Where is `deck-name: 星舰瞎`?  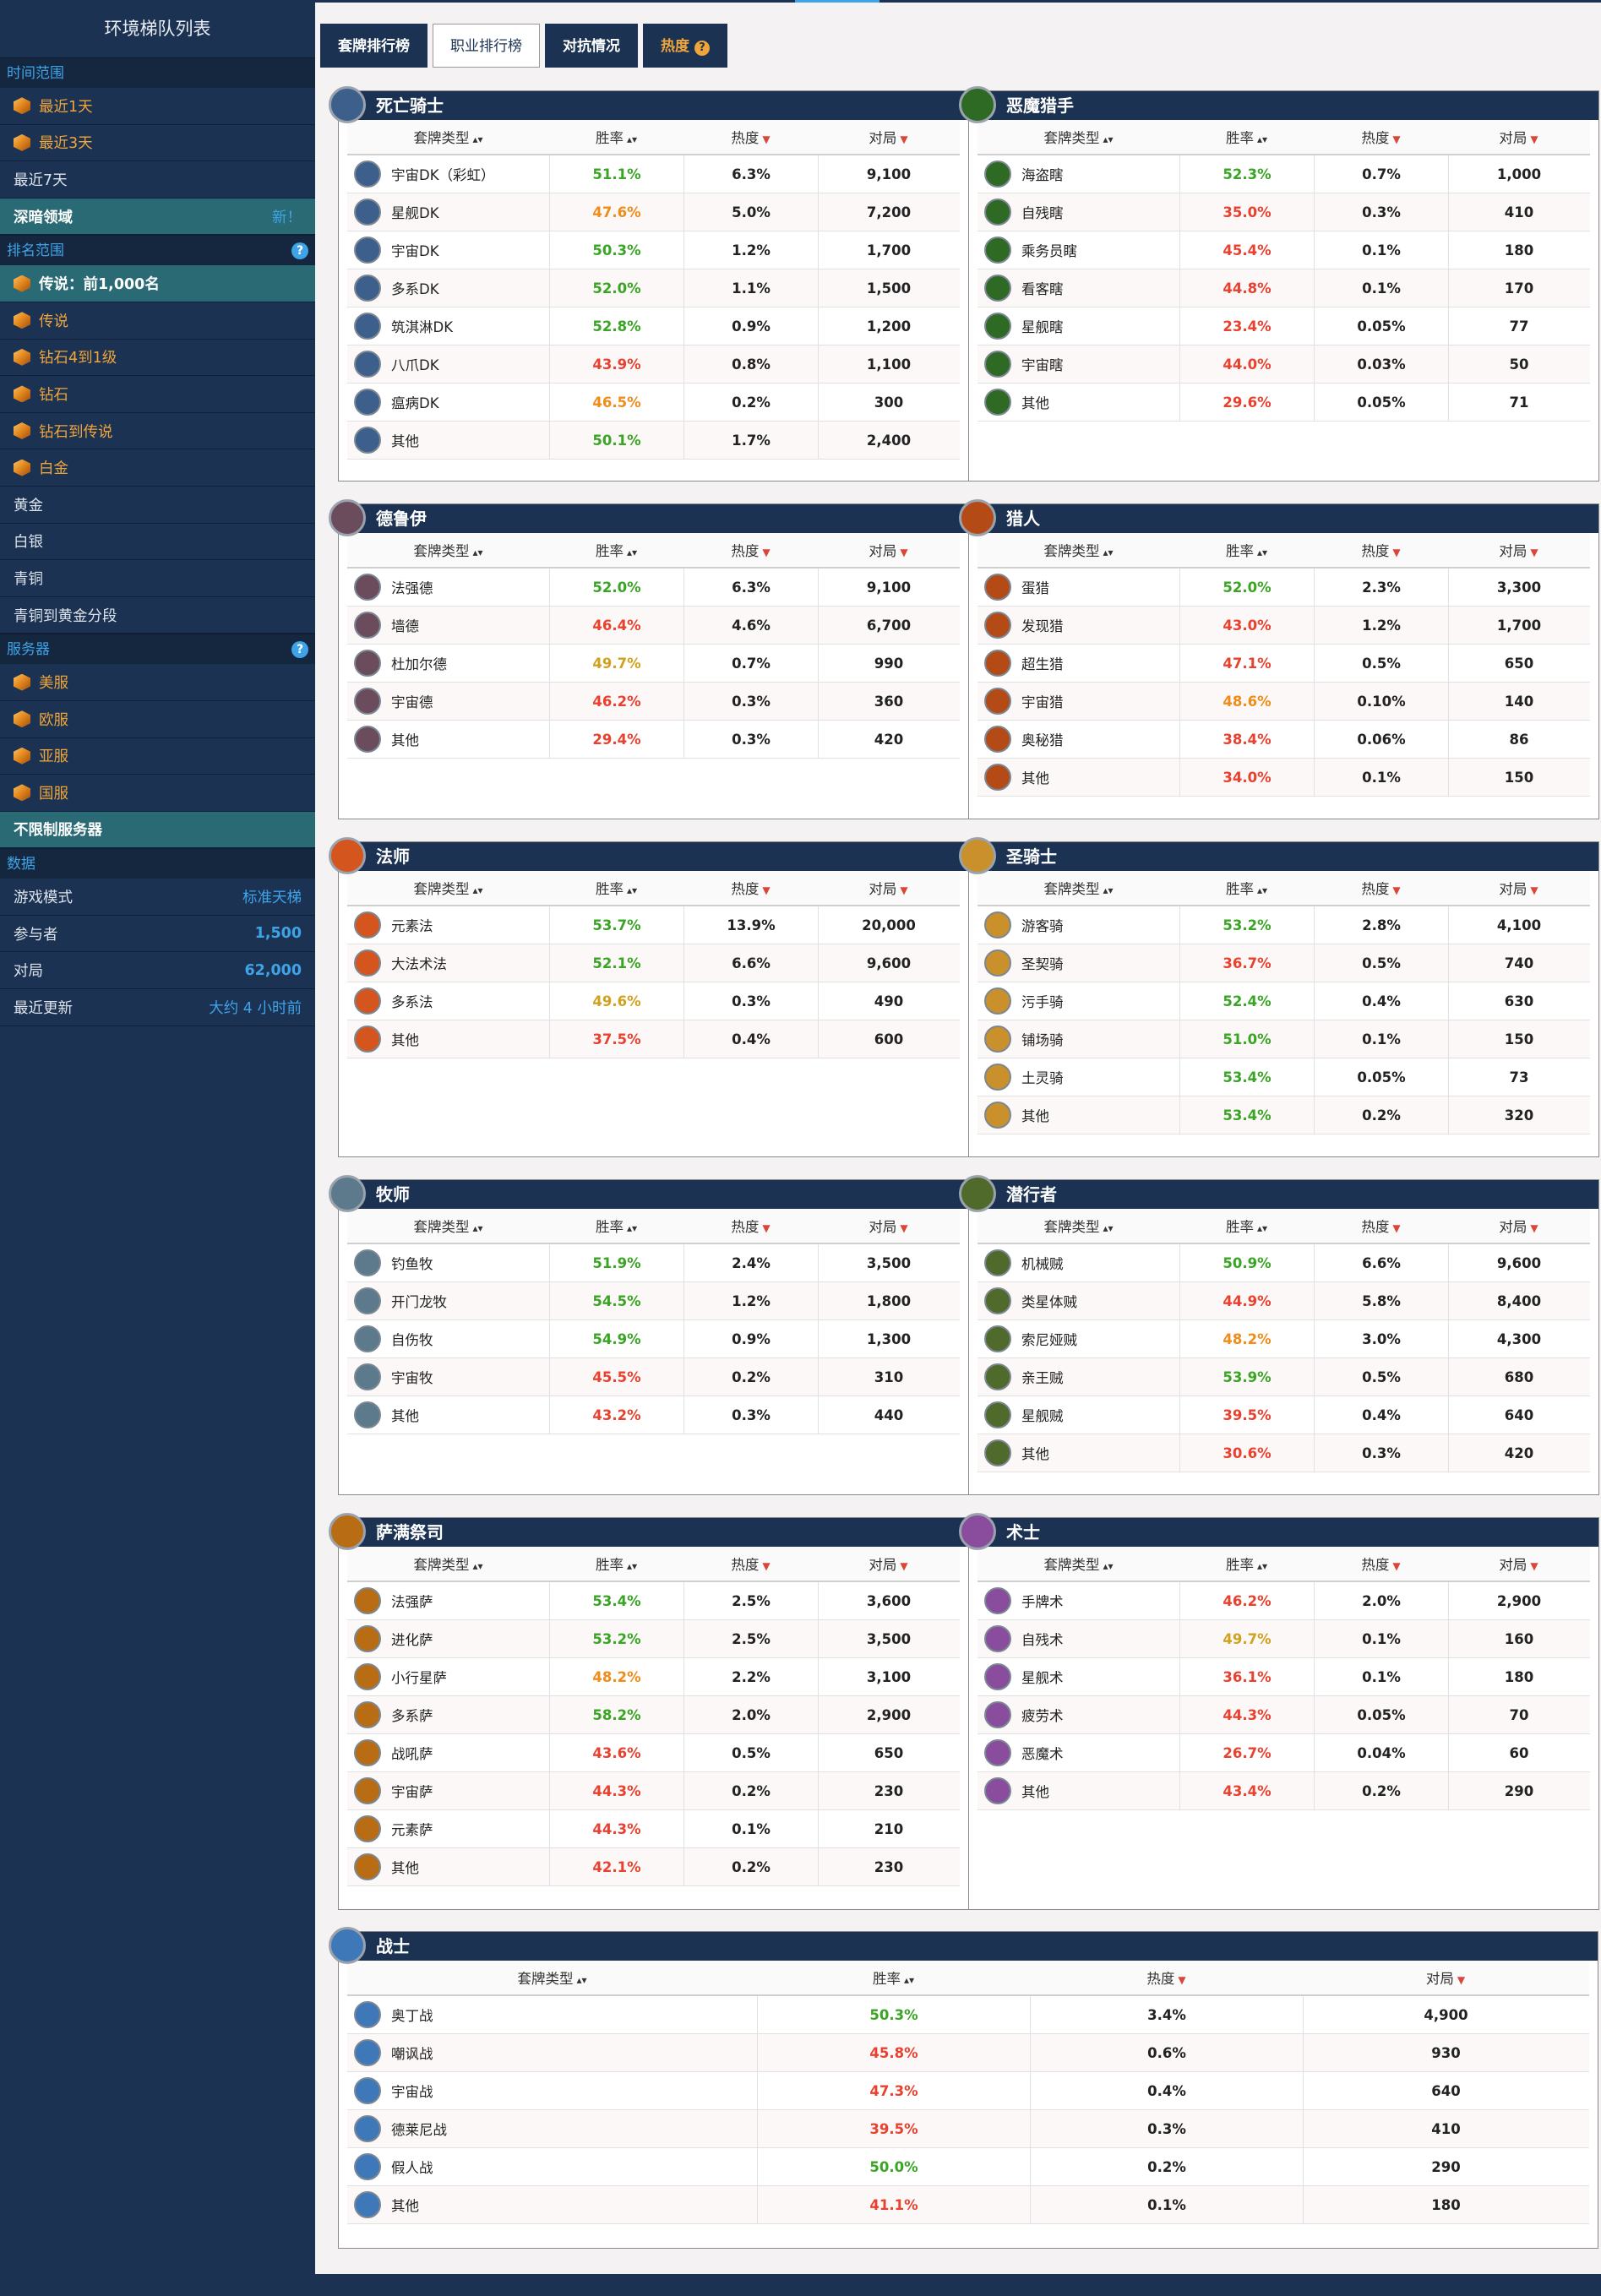
deck-name: 星舰瞎 is located at coordinates (1042, 327).